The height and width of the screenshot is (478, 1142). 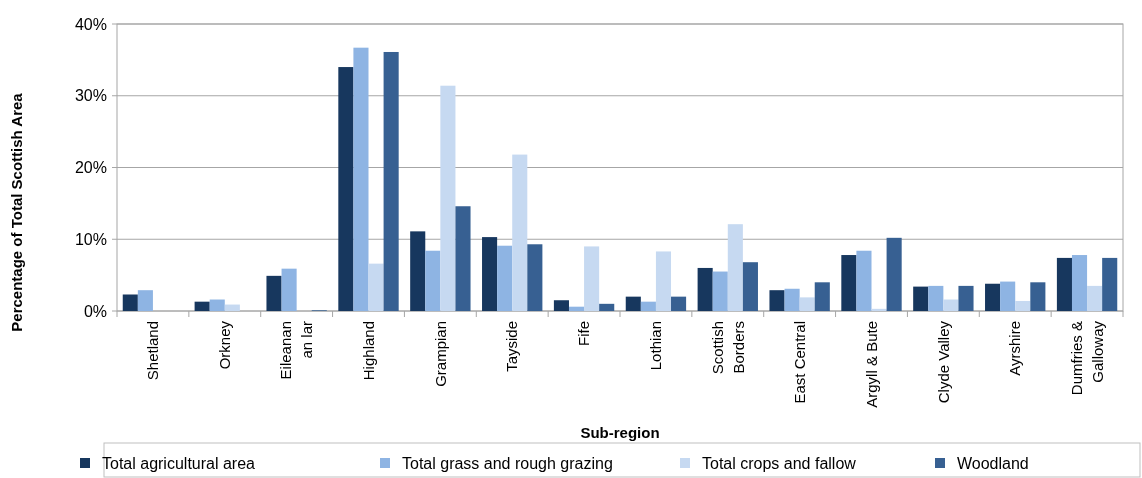 I want to click on y-tick-label: 40%, so click(x=90, y=24).